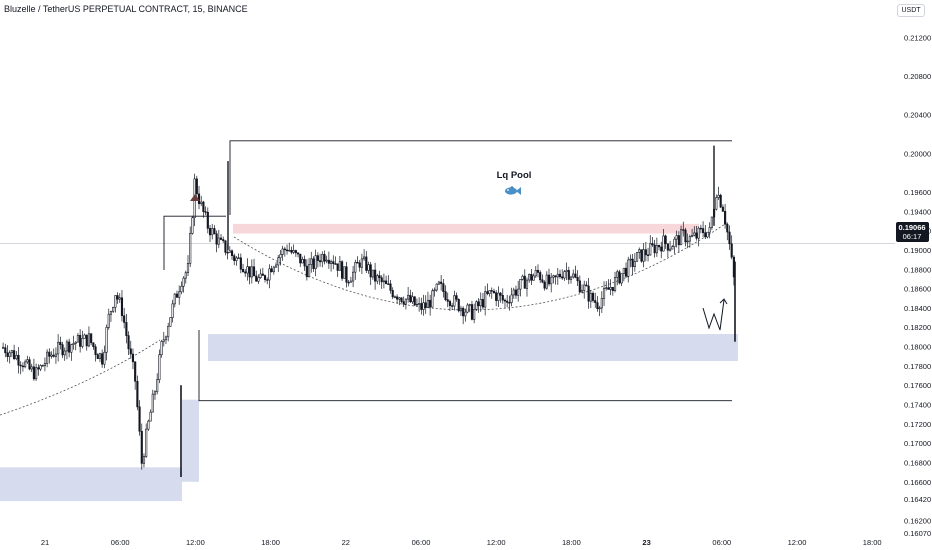 The image size is (932, 550). What do you see at coordinates (917, 462) in the screenshot?
I see `y-tick-label: 0.16800` at bounding box center [917, 462].